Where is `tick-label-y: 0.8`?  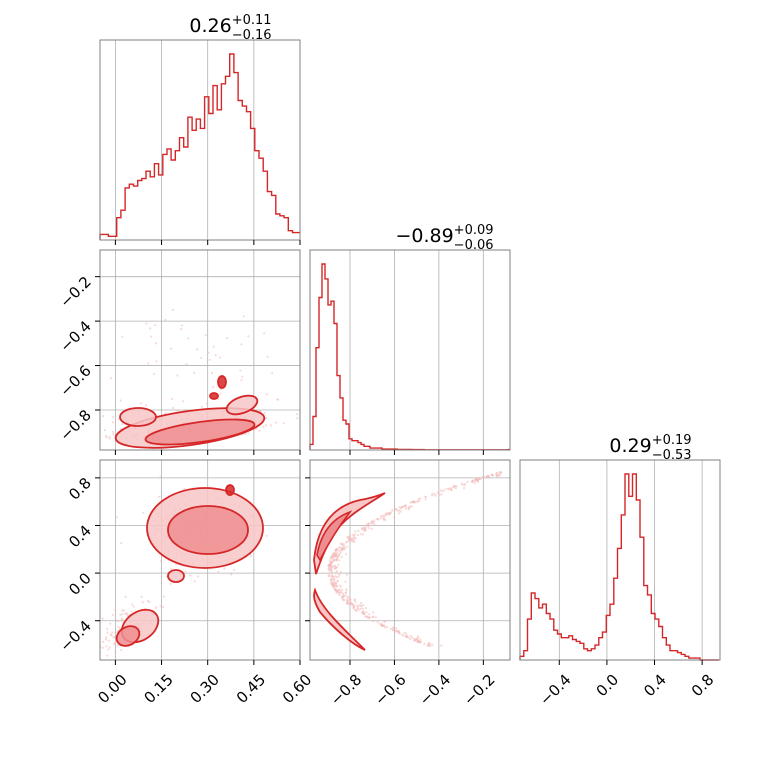
tick-label-y: 0.8 is located at coordinates (80, 489).